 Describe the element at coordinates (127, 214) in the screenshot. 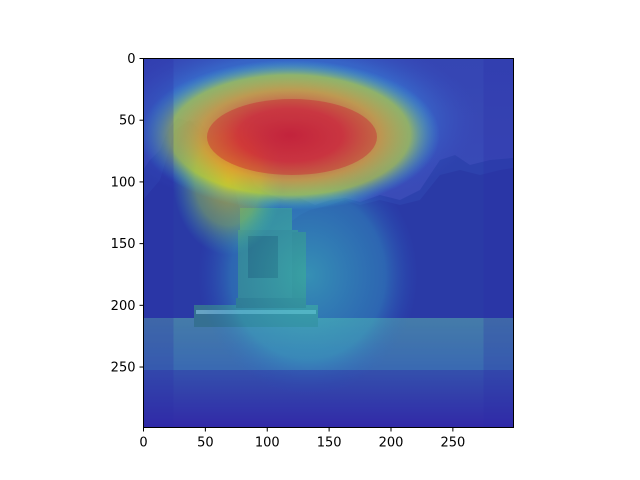

I see `y-axis: 0 50 100 150 200 250` at that location.